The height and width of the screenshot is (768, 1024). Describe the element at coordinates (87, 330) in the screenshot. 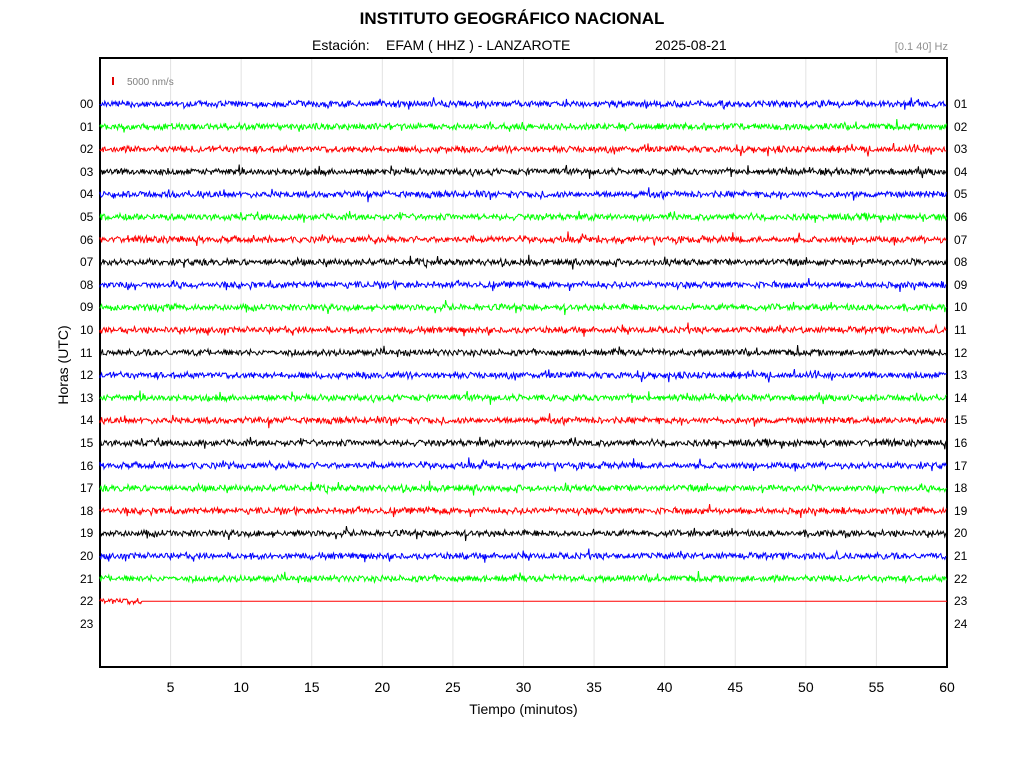

I see `hour-label-left: 10` at that location.